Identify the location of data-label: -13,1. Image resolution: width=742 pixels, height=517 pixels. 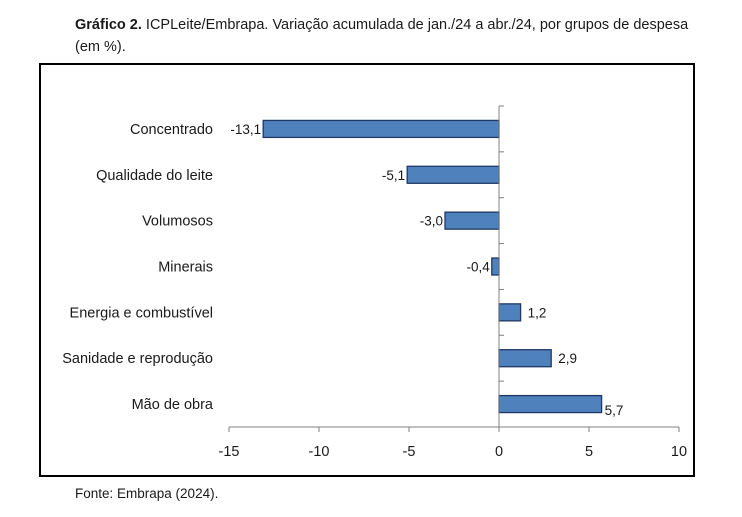
(245, 129).